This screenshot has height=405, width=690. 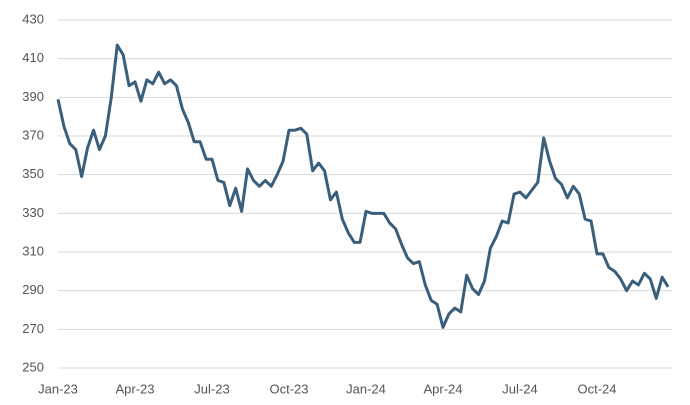 What do you see at coordinates (596, 388) in the screenshot?
I see `x-tick-label: Oct-24` at bounding box center [596, 388].